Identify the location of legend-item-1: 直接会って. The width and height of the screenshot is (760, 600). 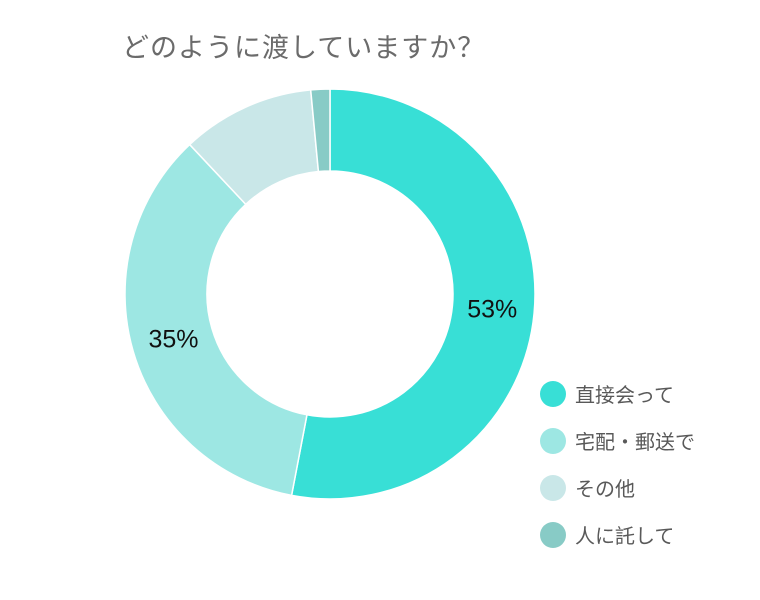
(617, 393).